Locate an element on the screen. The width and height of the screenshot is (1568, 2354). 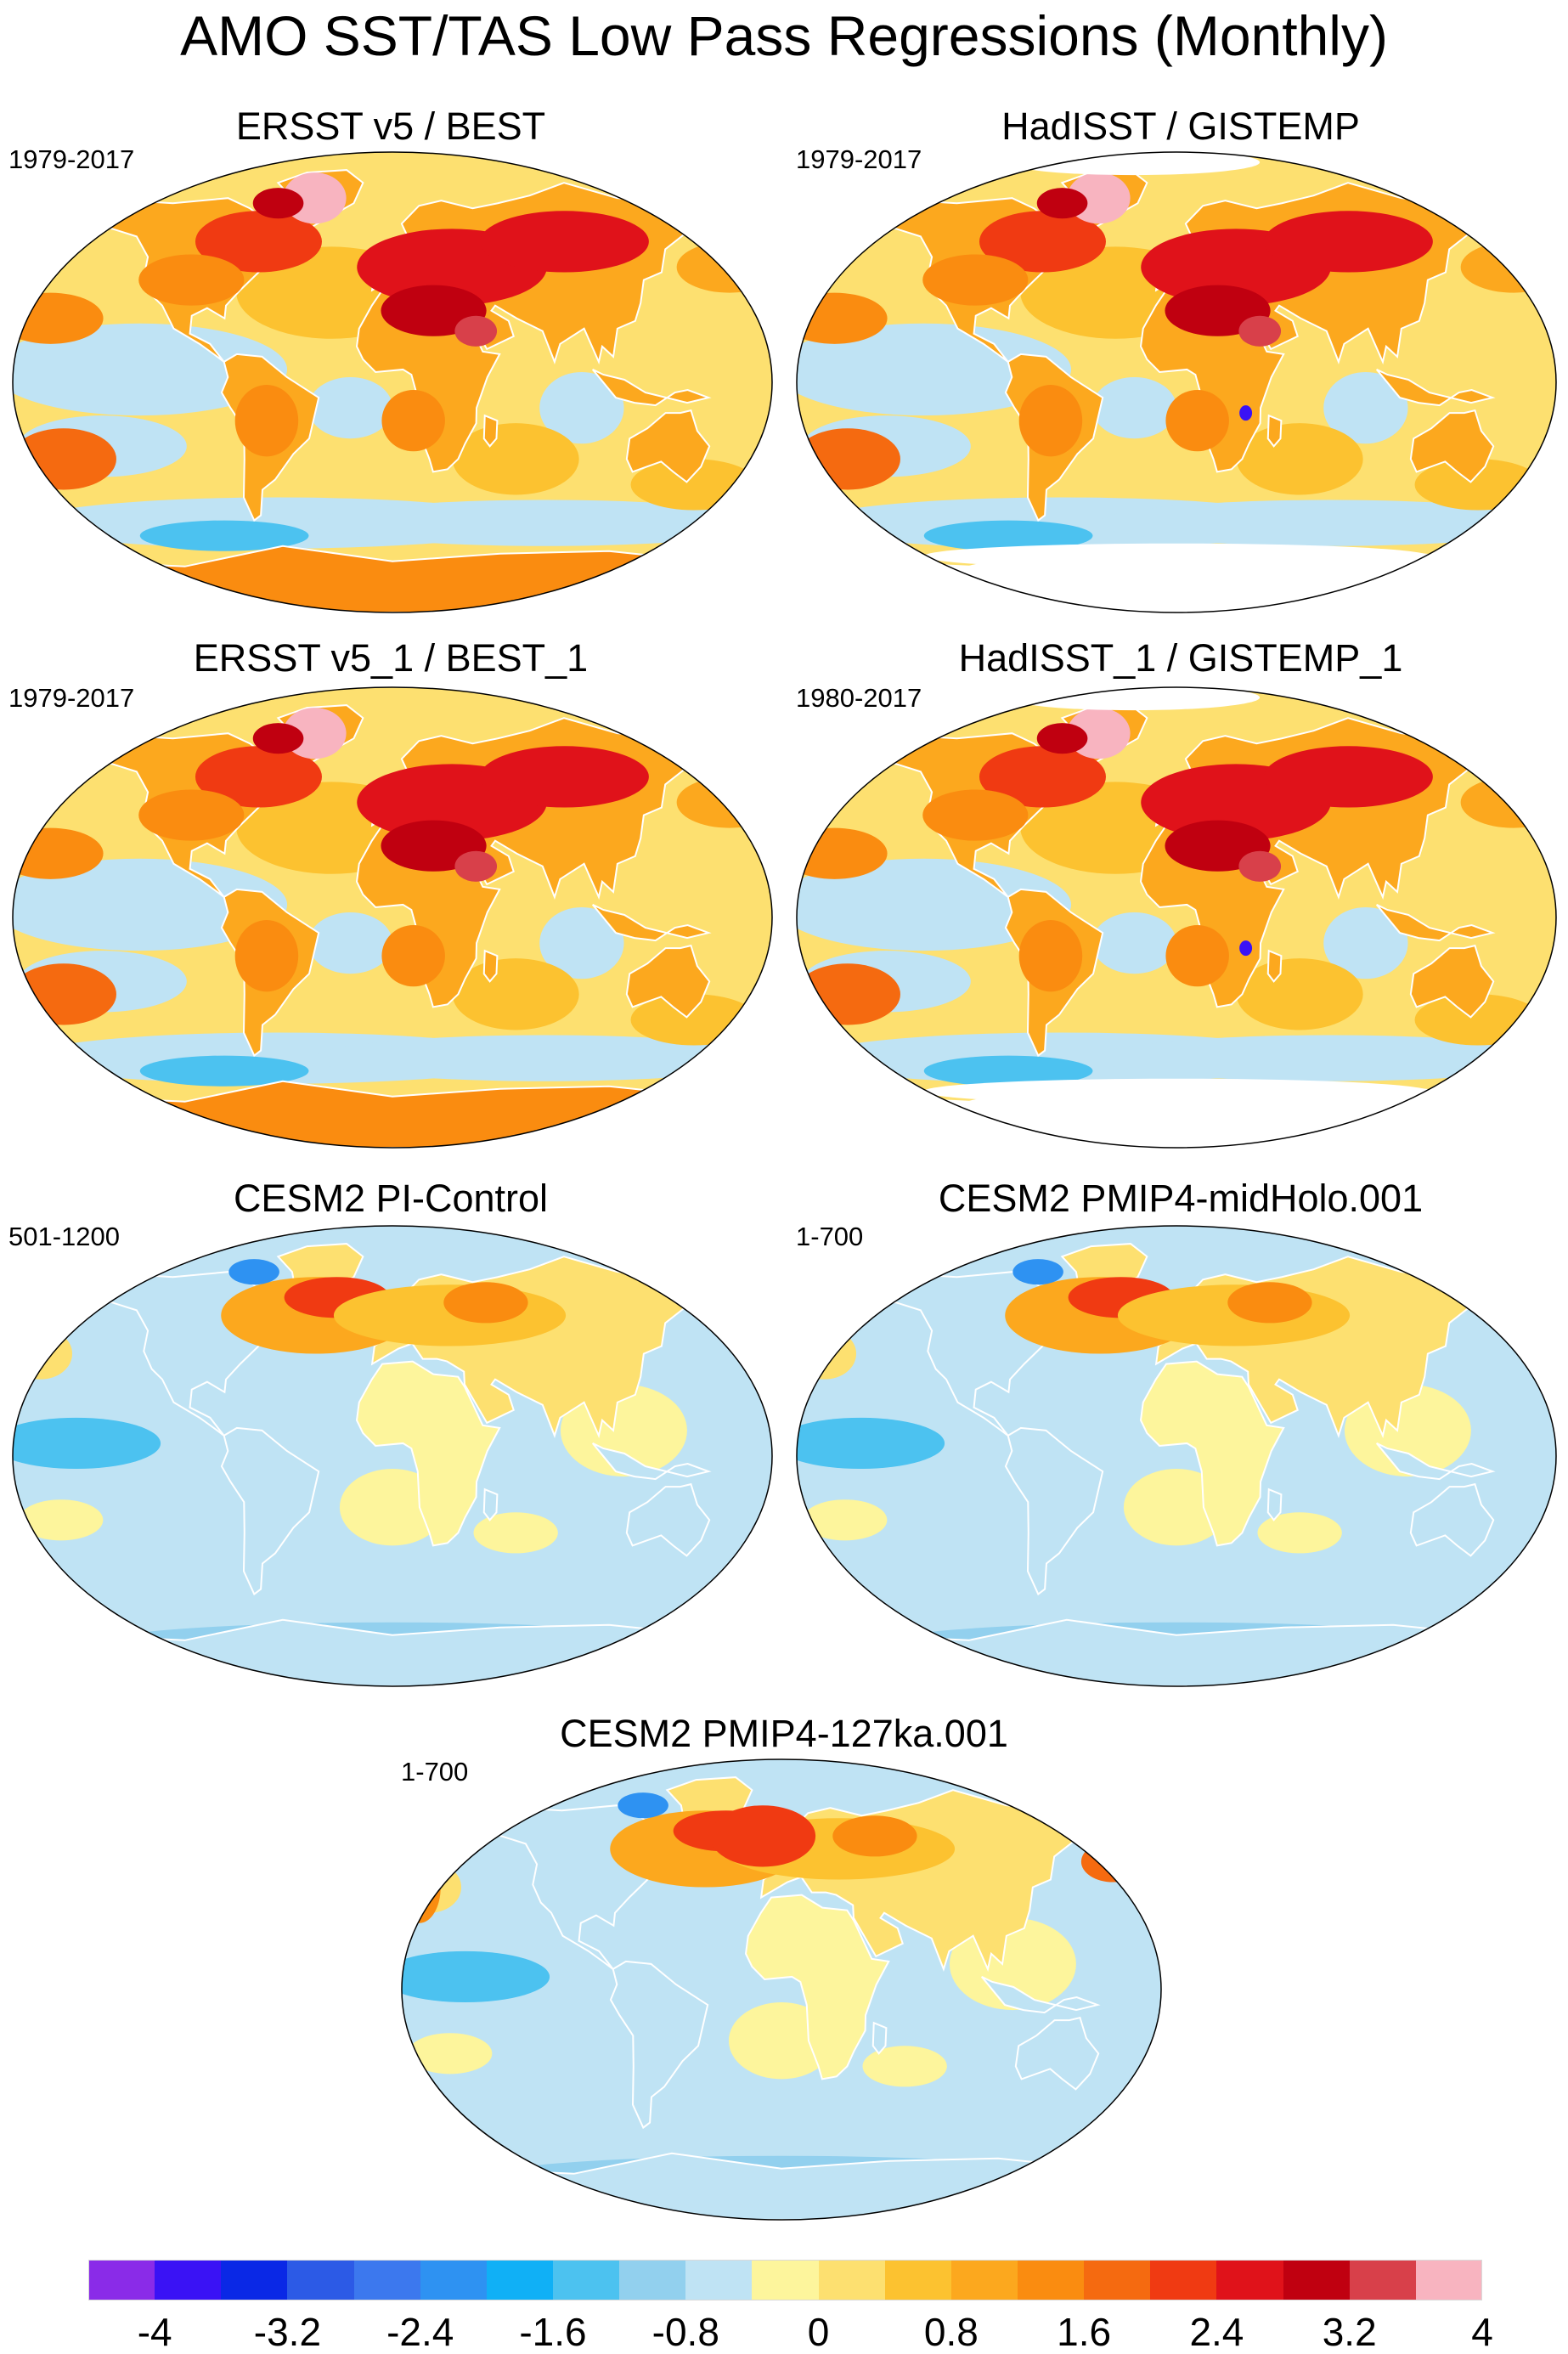
panel-title: CESM2 PI-Control is located at coordinates (391, 1198).